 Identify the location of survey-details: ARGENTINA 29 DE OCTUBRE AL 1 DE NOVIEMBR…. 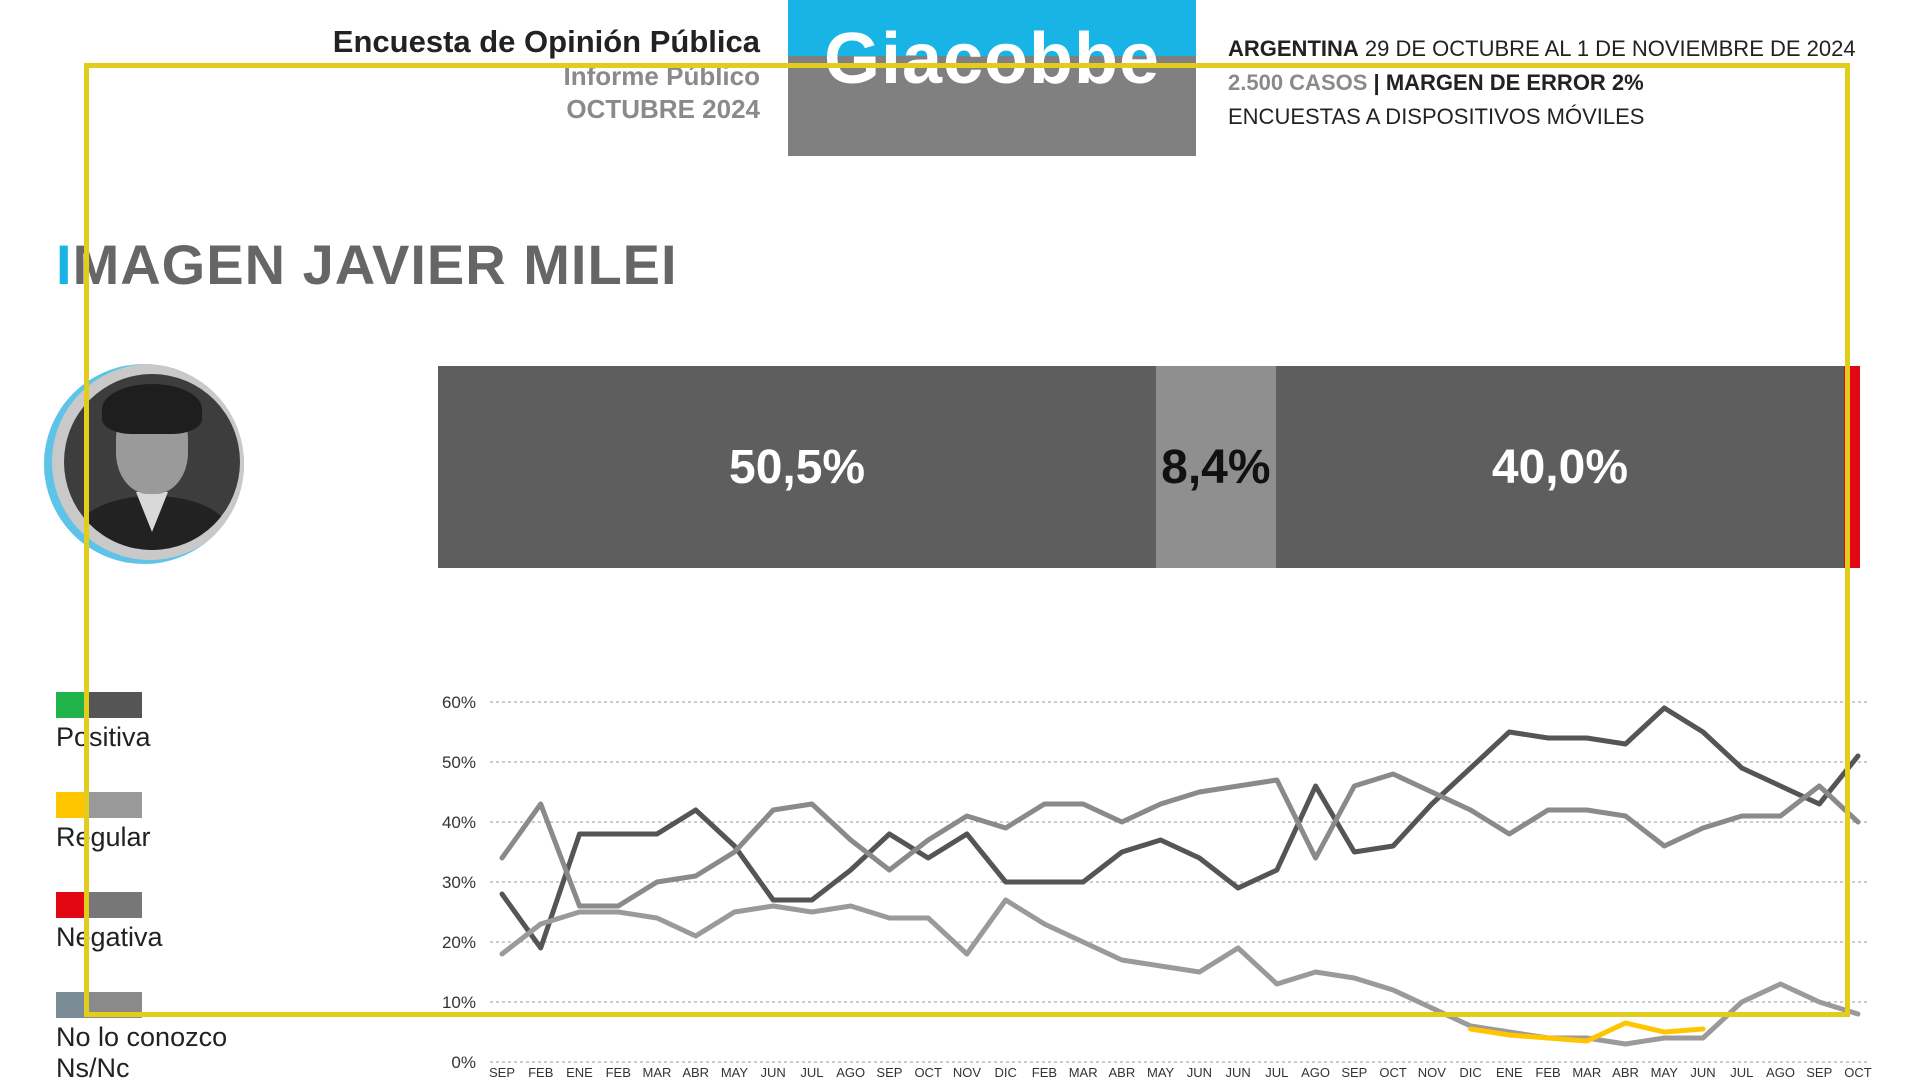
(1542, 83).